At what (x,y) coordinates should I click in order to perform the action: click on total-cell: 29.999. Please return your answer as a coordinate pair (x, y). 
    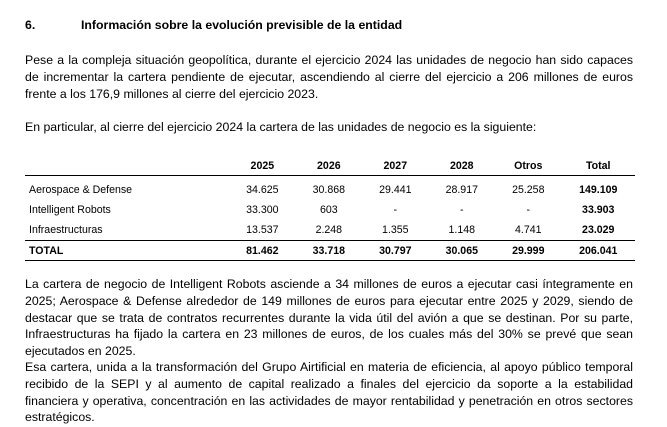
    Looking at the image, I should click on (528, 250).